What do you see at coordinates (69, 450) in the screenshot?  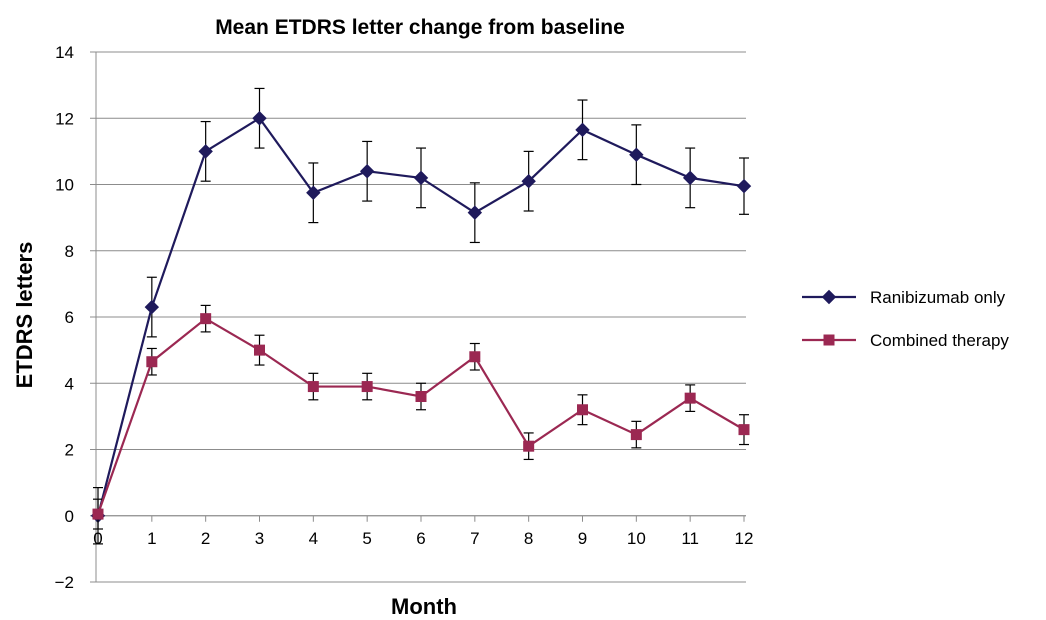 I see `y-tick-label: 2` at bounding box center [69, 450].